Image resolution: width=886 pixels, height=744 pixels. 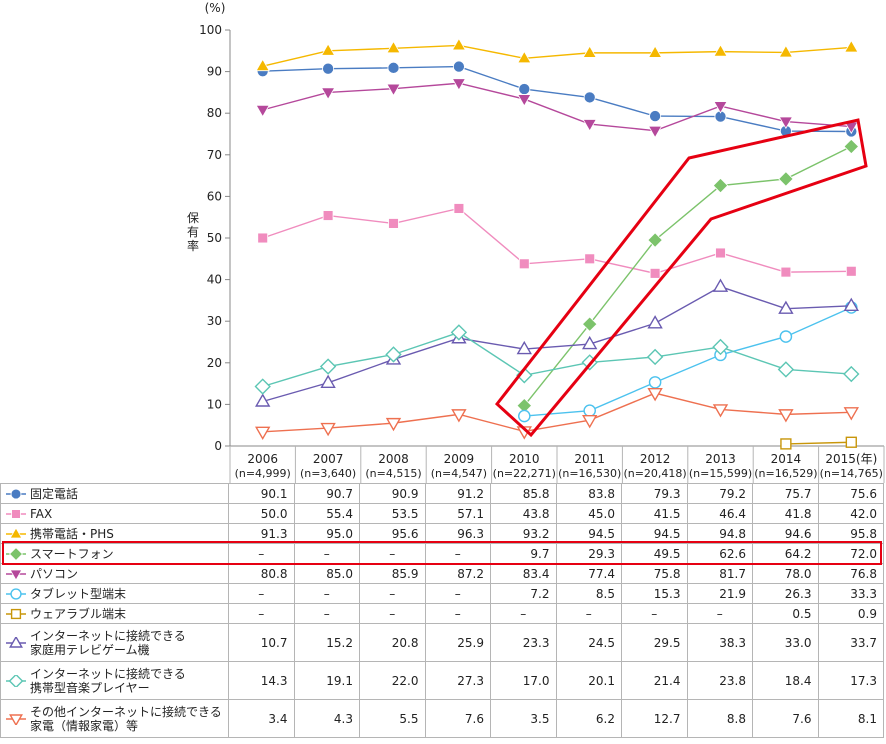 I want to click on table-cell: 38.3, so click(x=719, y=642).